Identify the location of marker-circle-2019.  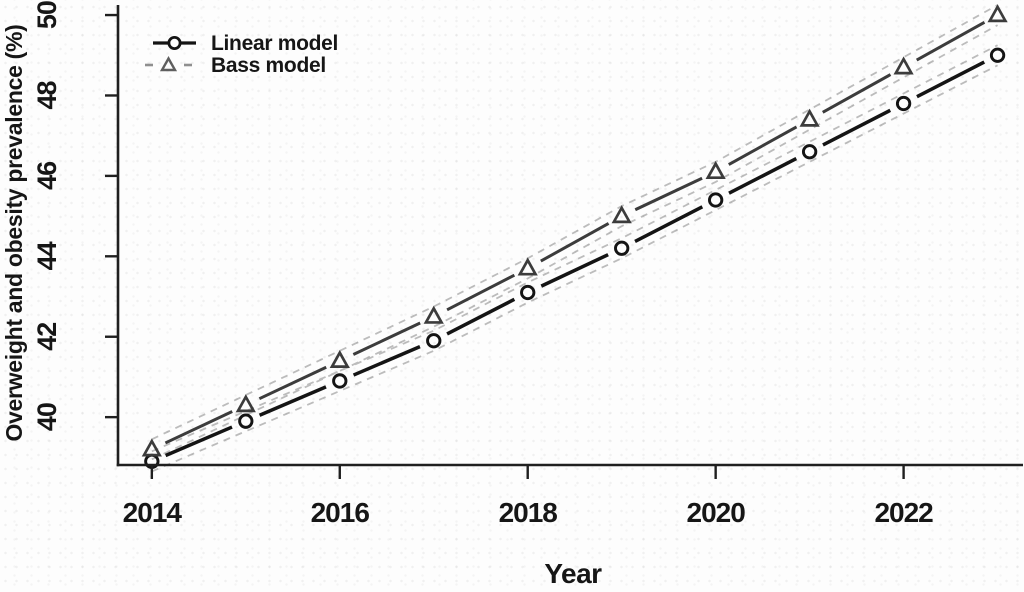
(622, 248).